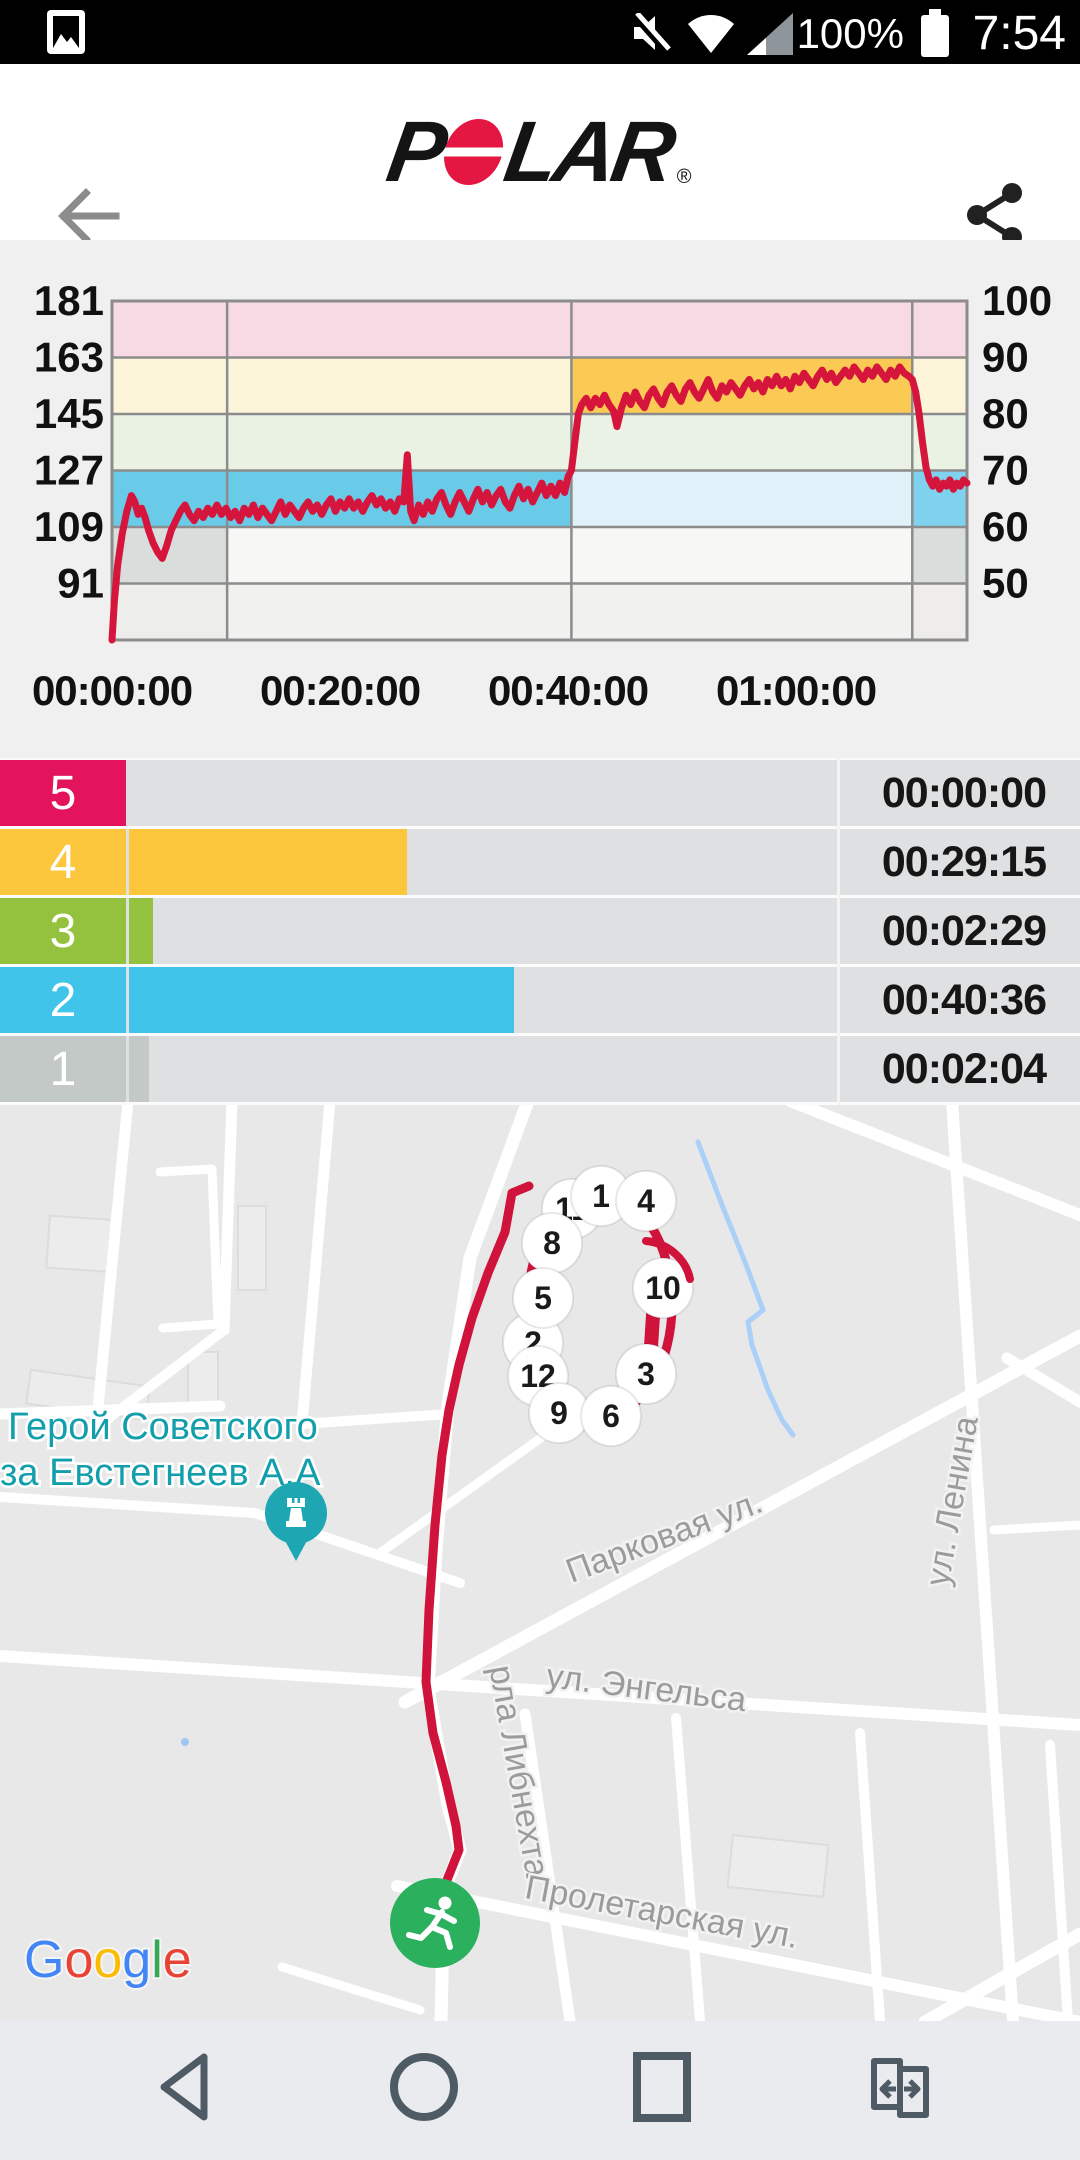 The width and height of the screenshot is (1080, 2160). I want to click on nav-back-icon, so click(190, 2087).